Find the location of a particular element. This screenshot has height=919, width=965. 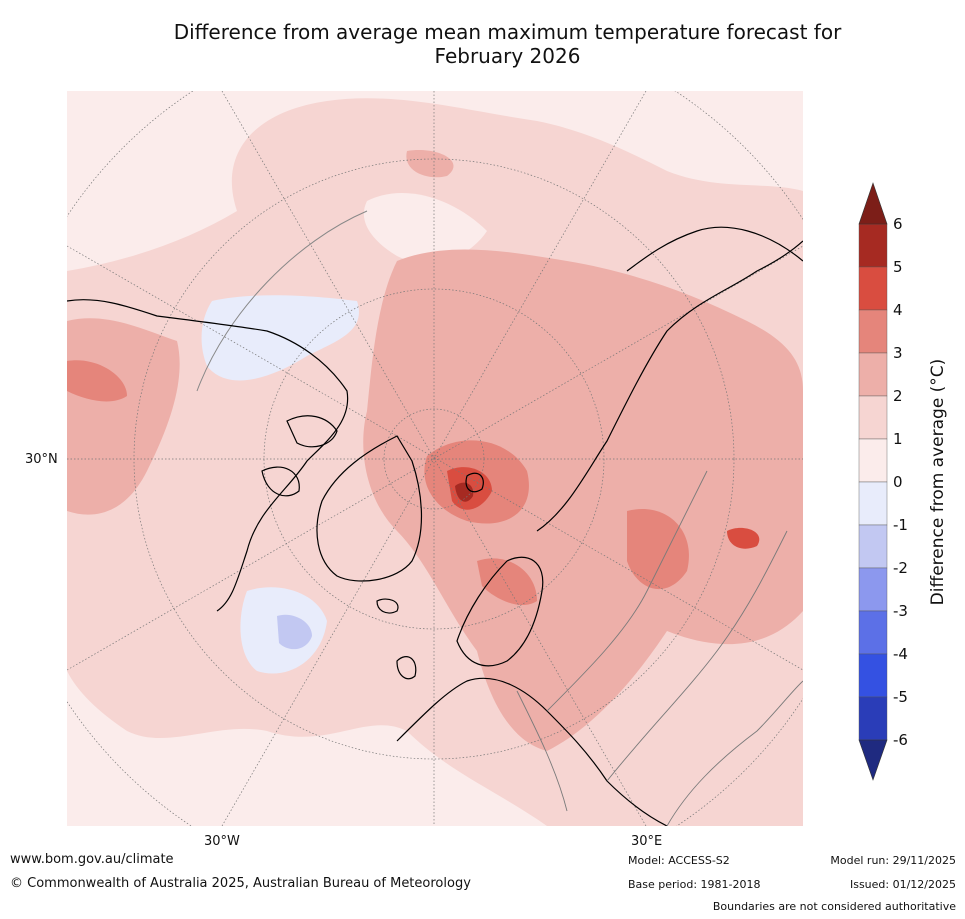

coastline-svalbard is located at coordinates (474, 482).